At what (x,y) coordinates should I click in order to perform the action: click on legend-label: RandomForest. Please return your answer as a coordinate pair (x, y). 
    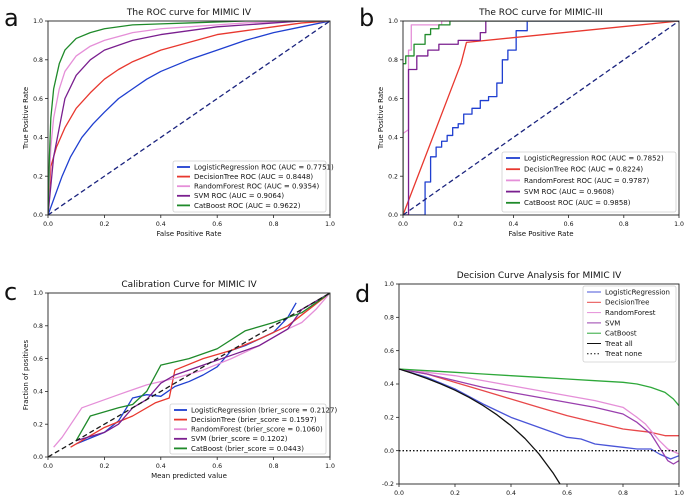
    Looking at the image, I should click on (630, 313).